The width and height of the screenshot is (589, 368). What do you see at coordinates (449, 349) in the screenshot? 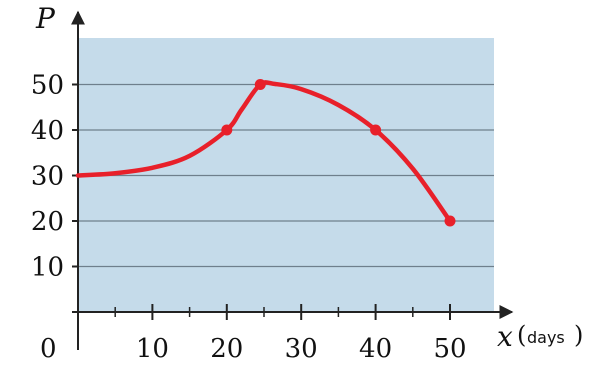
I see `x-tick-label-50: 50` at bounding box center [449, 349].